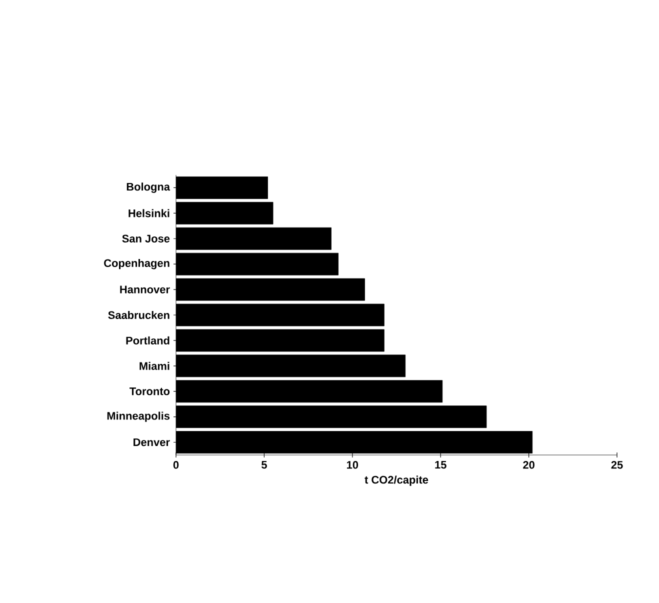 The height and width of the screenshot is (603, 659). I want to click on y-tick-label: Miami, so click(155, 366).